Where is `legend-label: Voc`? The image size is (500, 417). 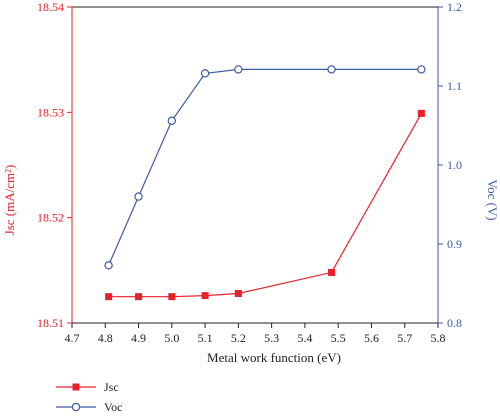 legend-label: Voc is located at coordinates (113, 407).